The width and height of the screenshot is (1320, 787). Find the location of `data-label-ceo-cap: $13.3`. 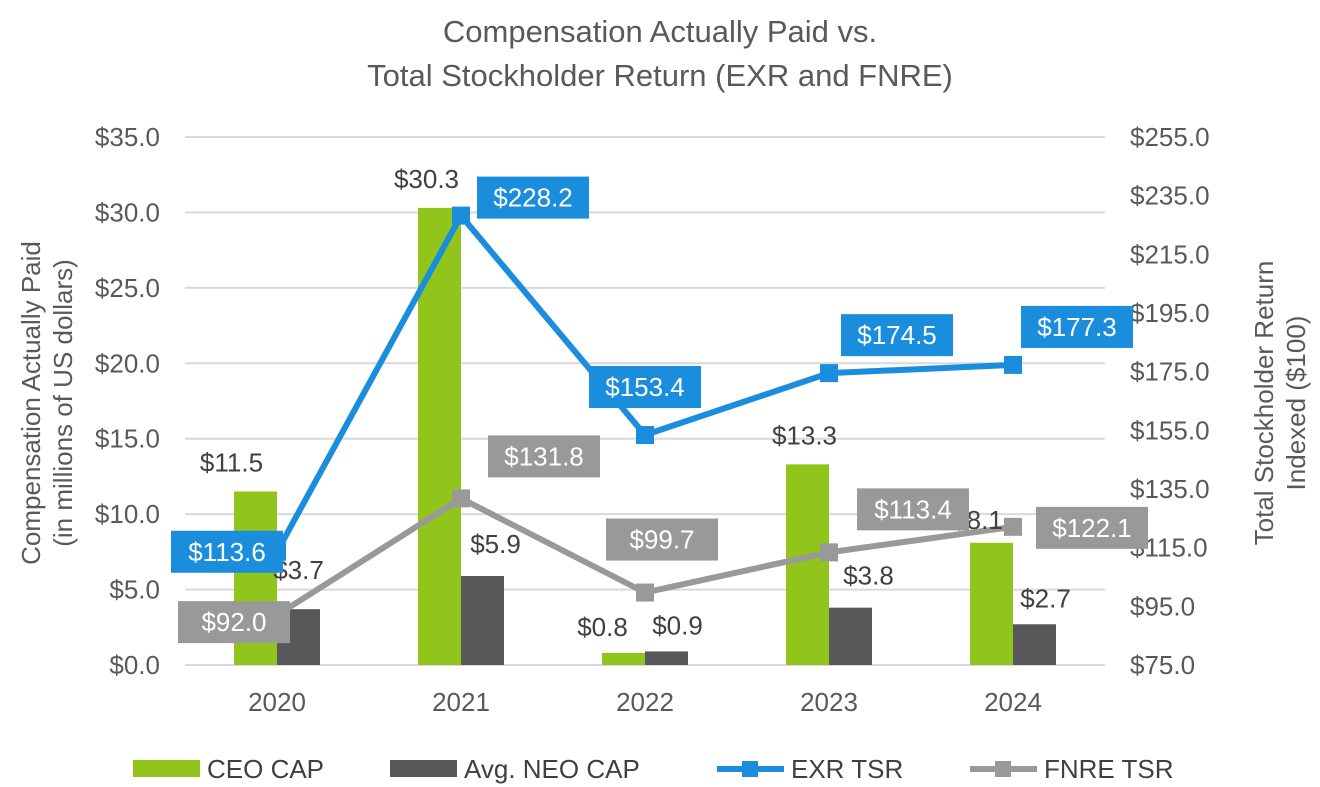

data-label-ceo-cap: $13.3 is located at coordinates (804, 435).